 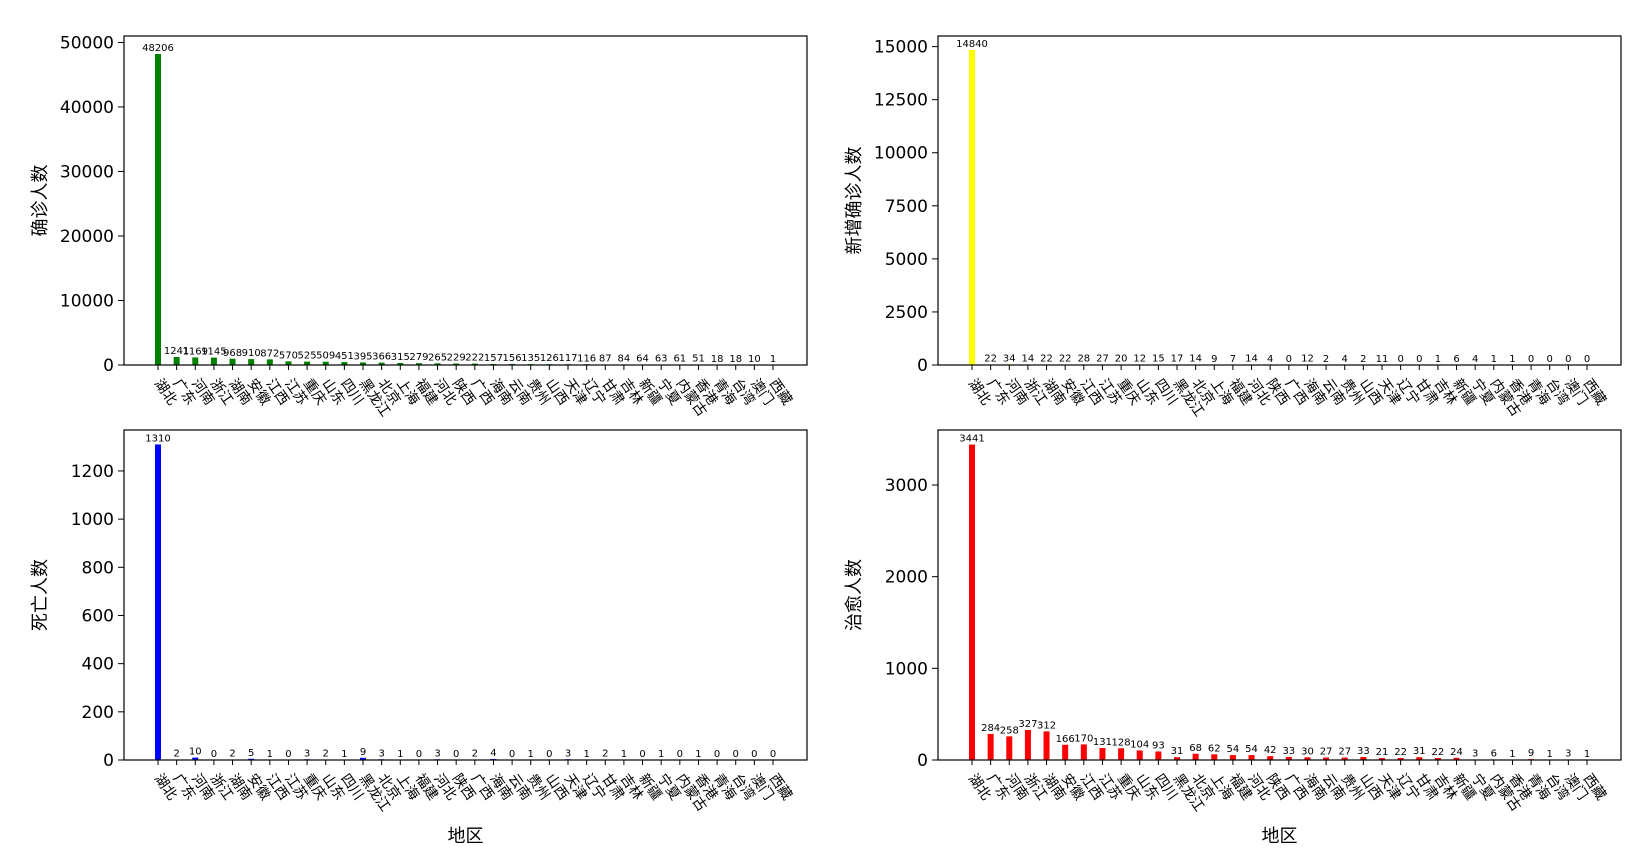 What do you see at coordinates (922, 366) in the screenshot?
I see `new-confirmed-ytick-label: 0` at bounding box center [922, 366].